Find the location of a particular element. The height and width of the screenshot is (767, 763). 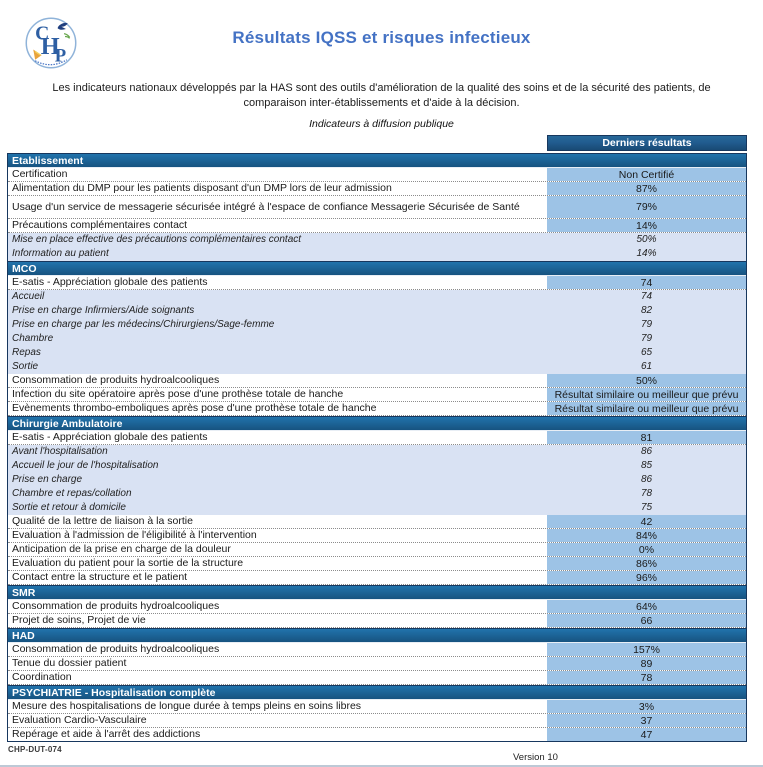

table-row: Prise en charge 86 is located at coordinates (377, 480).